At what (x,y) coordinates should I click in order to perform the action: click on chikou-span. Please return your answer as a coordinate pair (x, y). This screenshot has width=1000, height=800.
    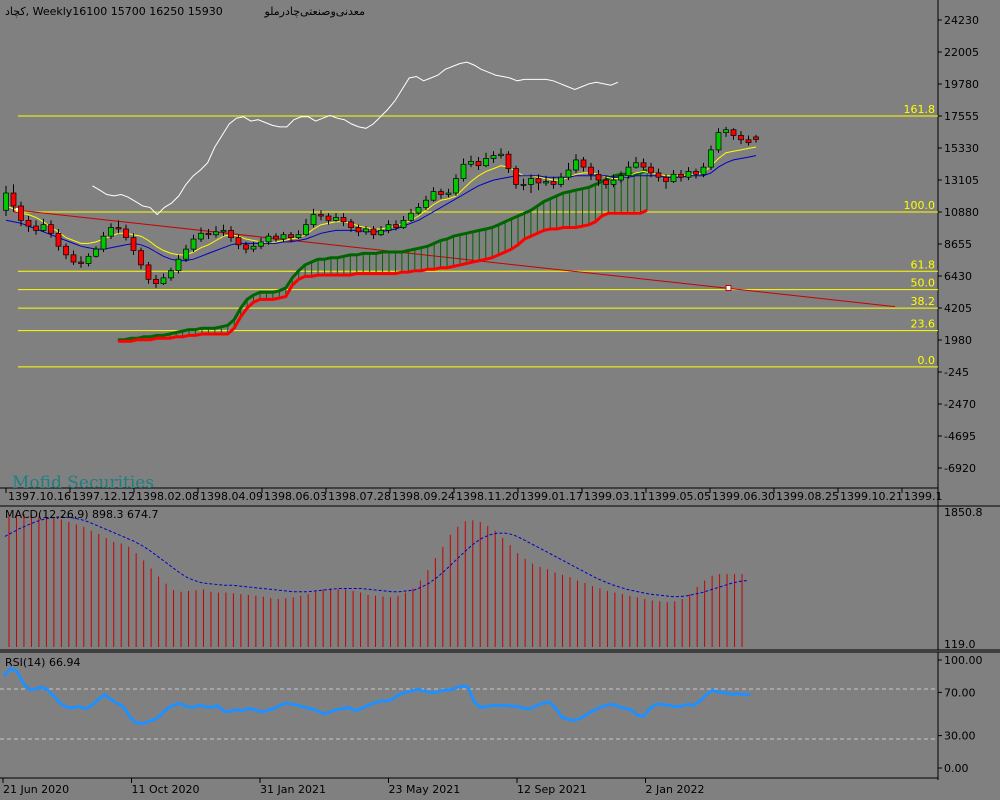
    Looking at the image, I should click on (355, 138).